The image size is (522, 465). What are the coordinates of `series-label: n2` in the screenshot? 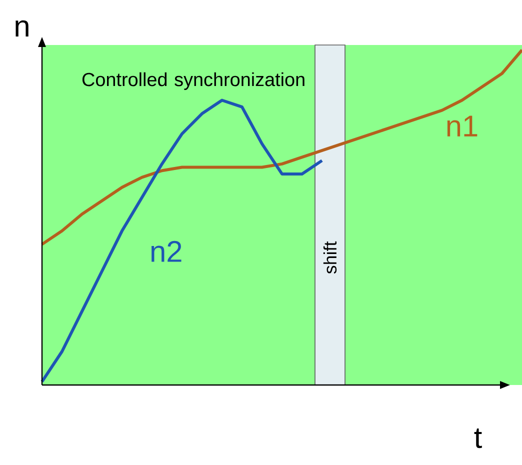 It's located at (167, 251).